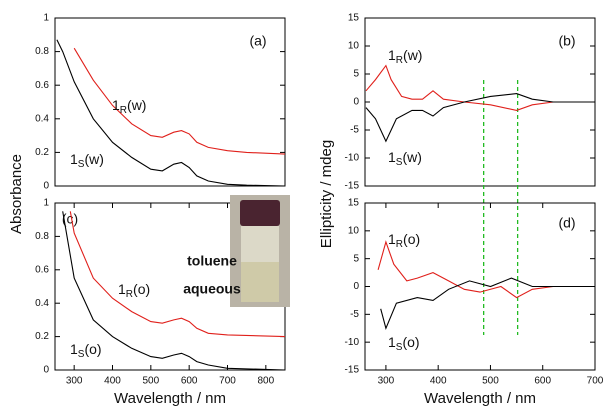 The width and height of the screenshot is (606, 408). Describe the element at coordinates (212, 289) in the screenshot. I see `inset-label: aqueous` at that location.